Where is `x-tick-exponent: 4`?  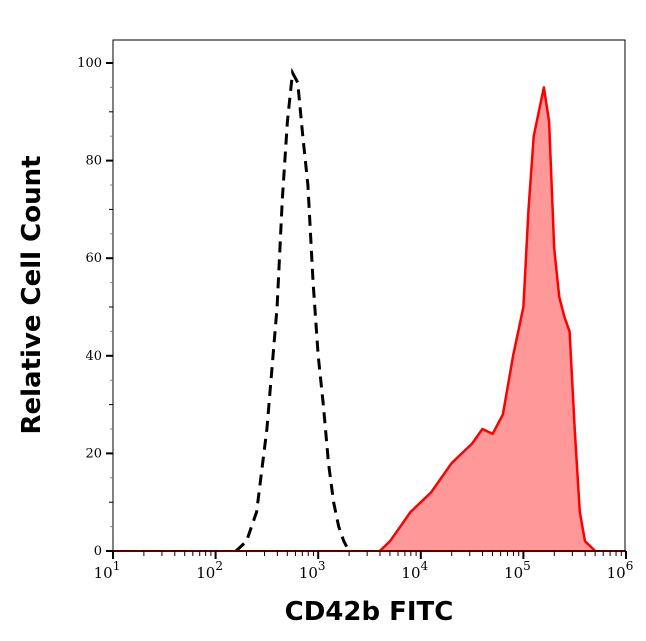 x-tick-exponent: 4 is located at coordinates (425, 566).